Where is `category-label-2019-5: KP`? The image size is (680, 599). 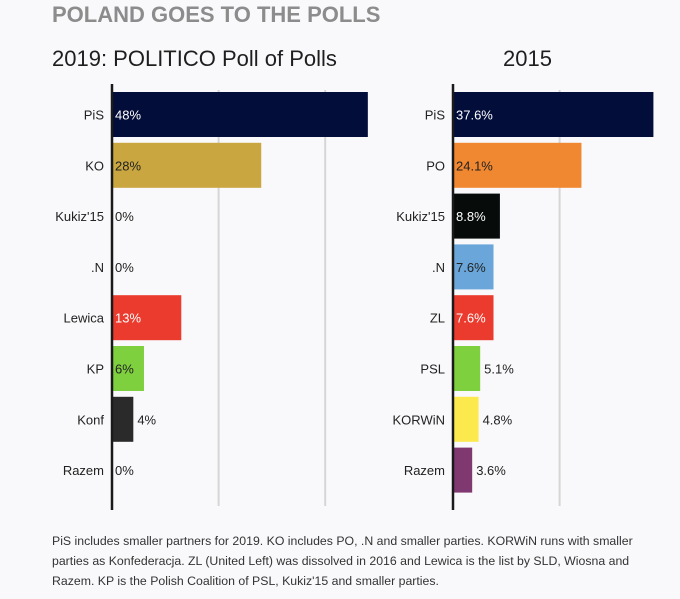
category-label-2019-5: KP is located at coordinates (95, 369).